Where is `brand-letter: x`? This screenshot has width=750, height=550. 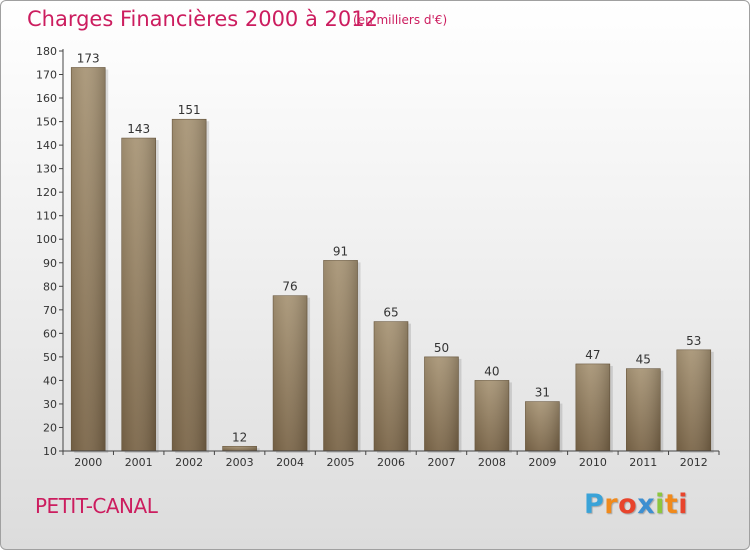
brand-letter: x is located at coordinates (646, 504).